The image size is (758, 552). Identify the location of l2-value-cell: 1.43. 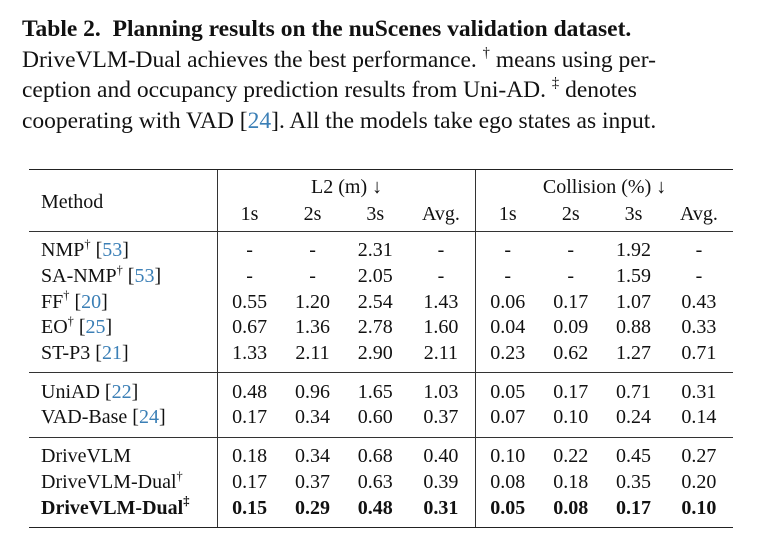
(441, 301).